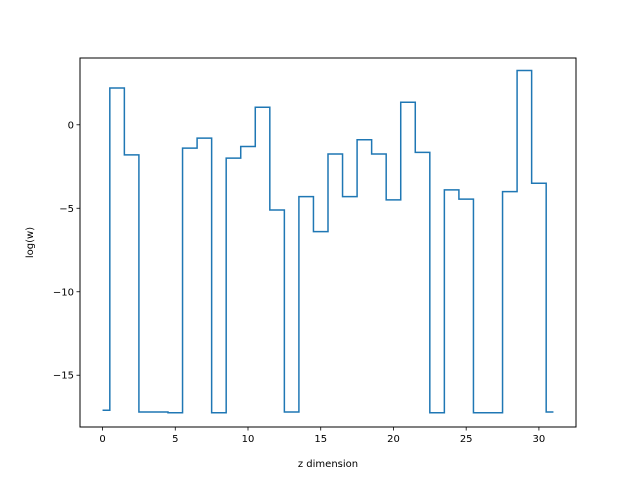  What do you see at coordinates (63, 292) in the screenshot?
I see `y-tick-label: −10` at bounding box center [63, 292].